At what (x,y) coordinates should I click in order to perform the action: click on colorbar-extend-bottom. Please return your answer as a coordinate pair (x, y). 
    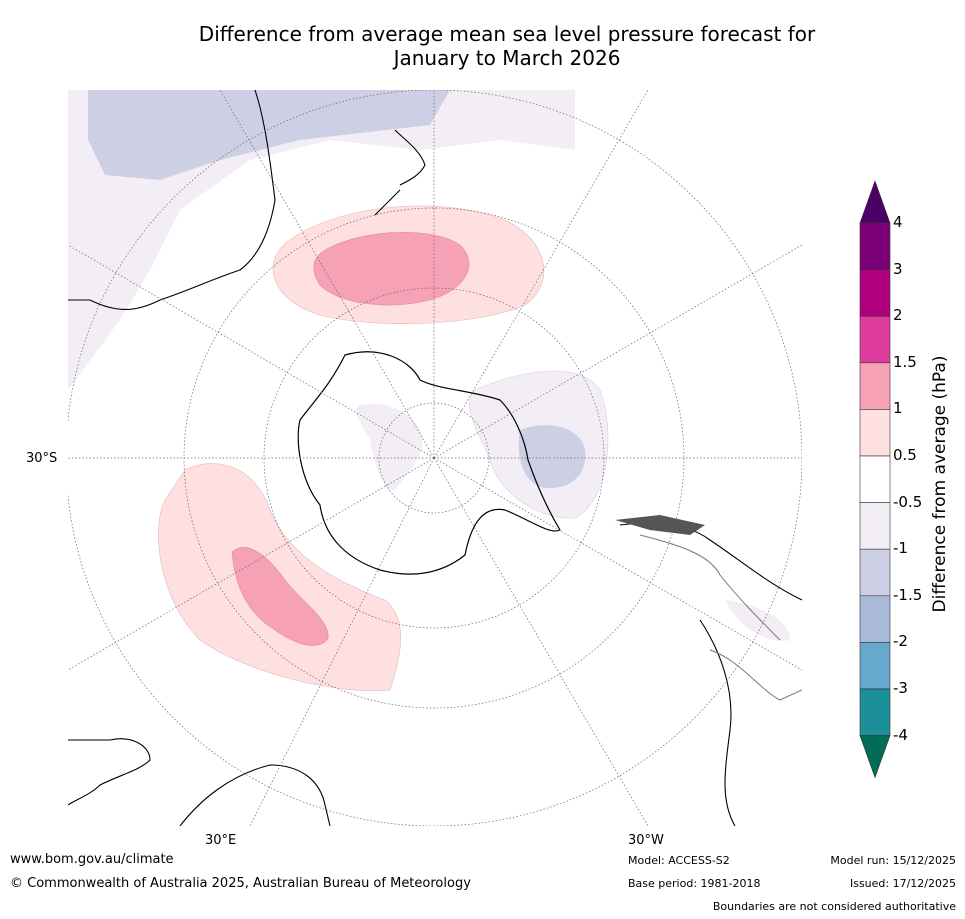
    Looking at the image, I should click on (875, 757).